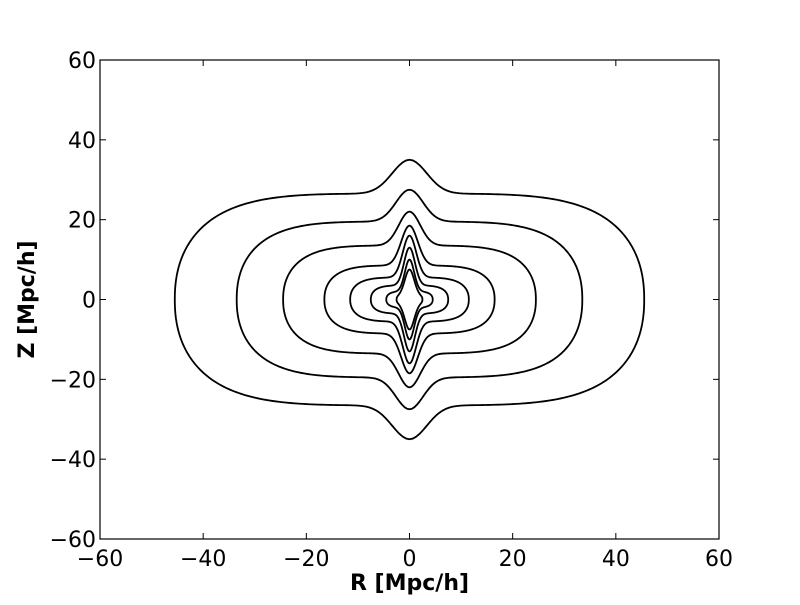 The image size is (800, 605). What do you see at coordinates (100, 559) in the screenshot?
I see `x-tick-label: −60` at bounding box center [100, 559].